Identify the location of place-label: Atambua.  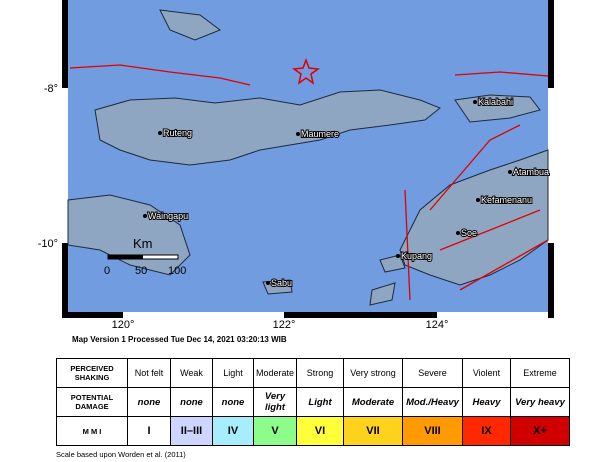
(531, 172).